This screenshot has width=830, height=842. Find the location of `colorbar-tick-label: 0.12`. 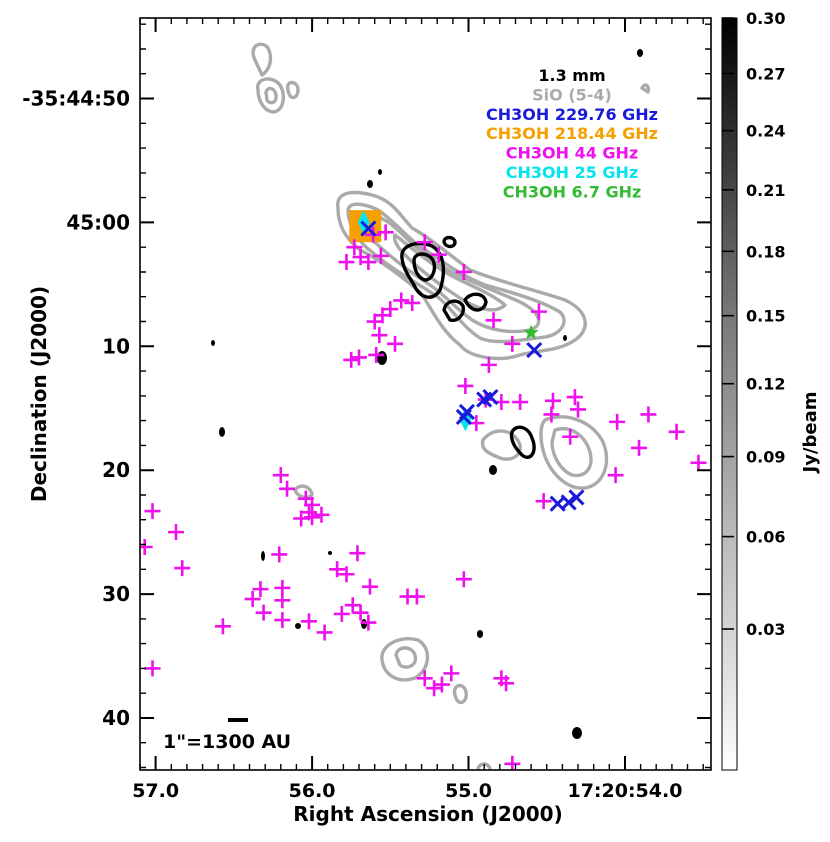

colorbar-tick-label: 0.12 is located at coordinates (765, 384).